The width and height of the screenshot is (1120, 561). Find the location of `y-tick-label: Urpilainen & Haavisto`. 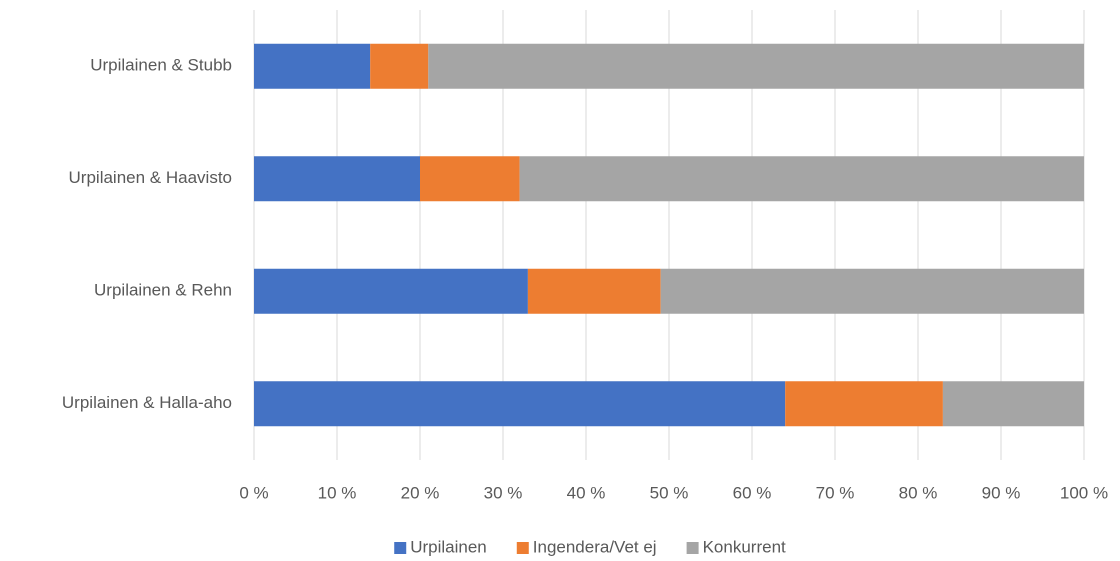

y-tick-label: Urpilainen & Haavisto is located at coordinates (150, 177).